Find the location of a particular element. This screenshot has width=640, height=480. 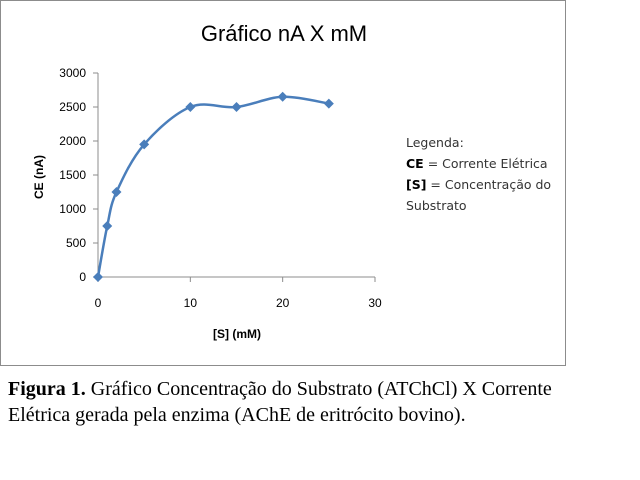

y-tick-label: 1000 is located at coordinates (72, 209).